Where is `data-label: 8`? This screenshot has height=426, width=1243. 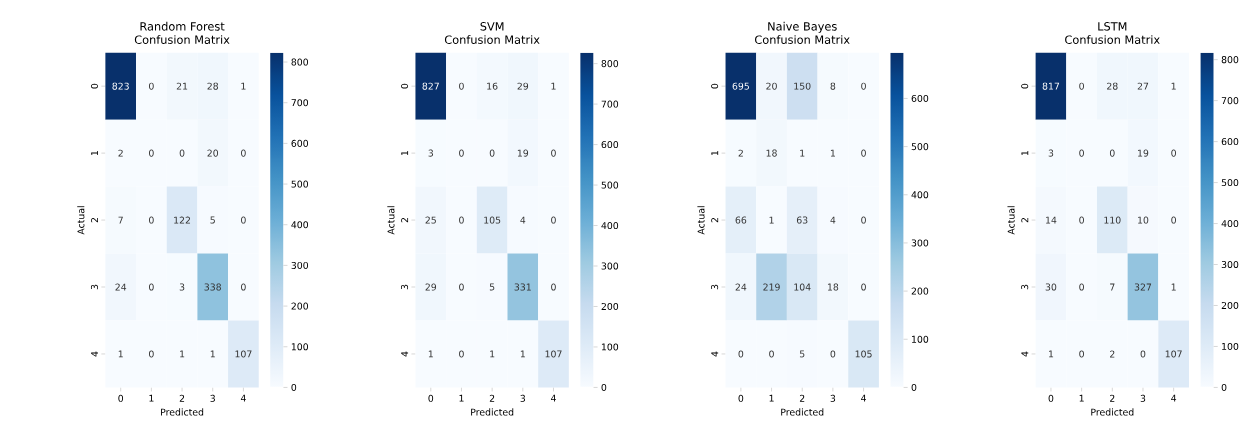
data-label: 8 is located at coordinates (833, 86).